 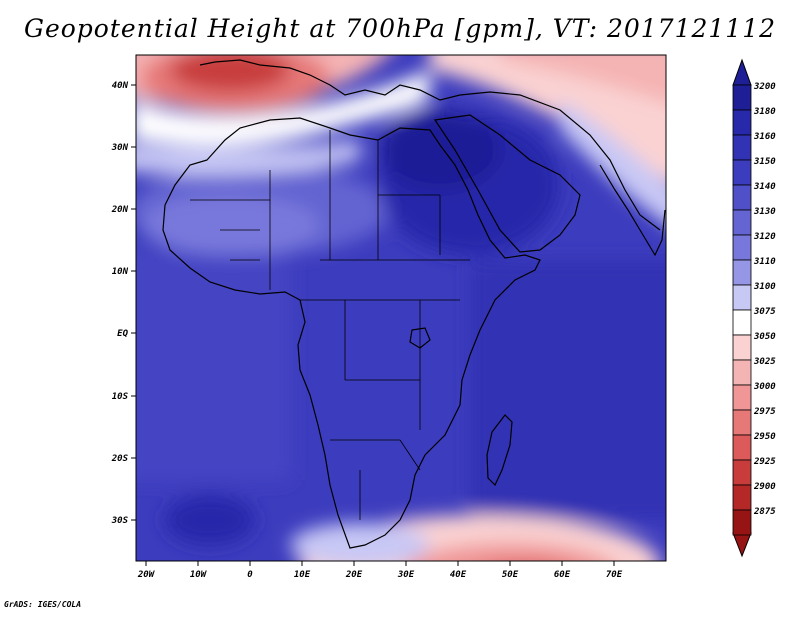 What do you see at coordinates (568, 390) in the screenshot?
I see `indian-ocean-high` at bounding box center [568, 390].